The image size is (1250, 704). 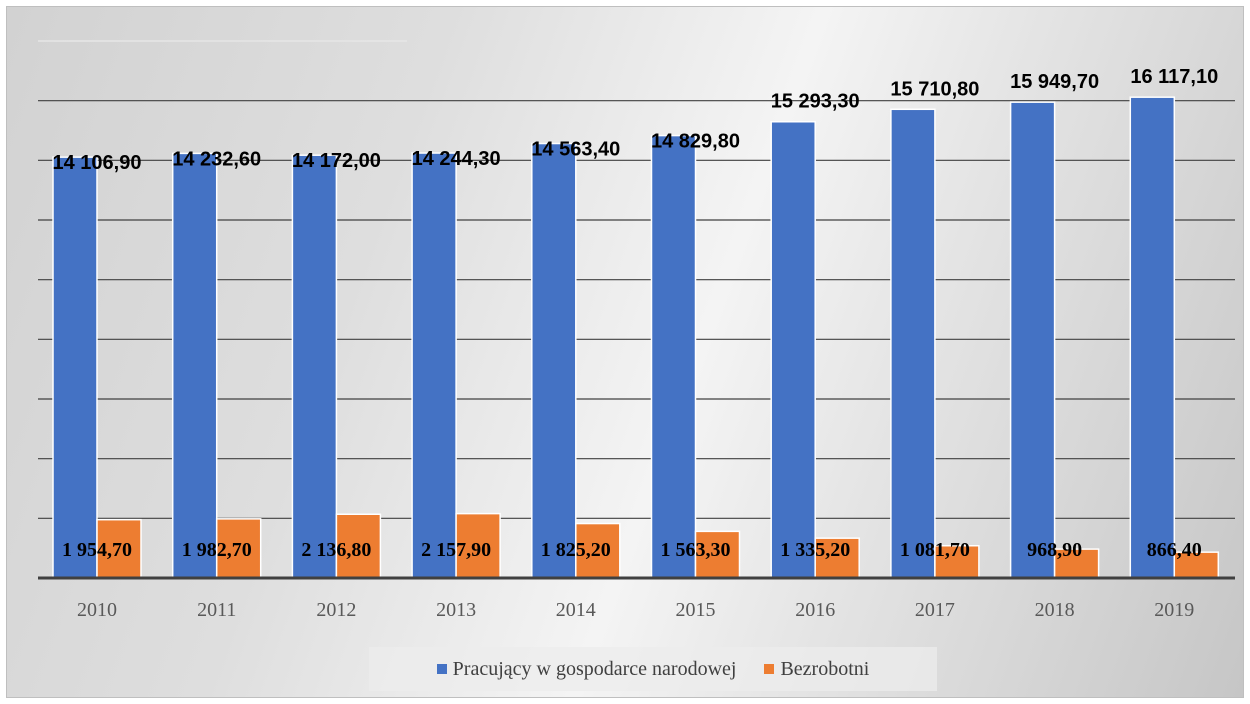 What do you see at coordinates (216, 610) in the screenshot?
I see `x-tick-label: 2011` at bounding box center [216, 610].